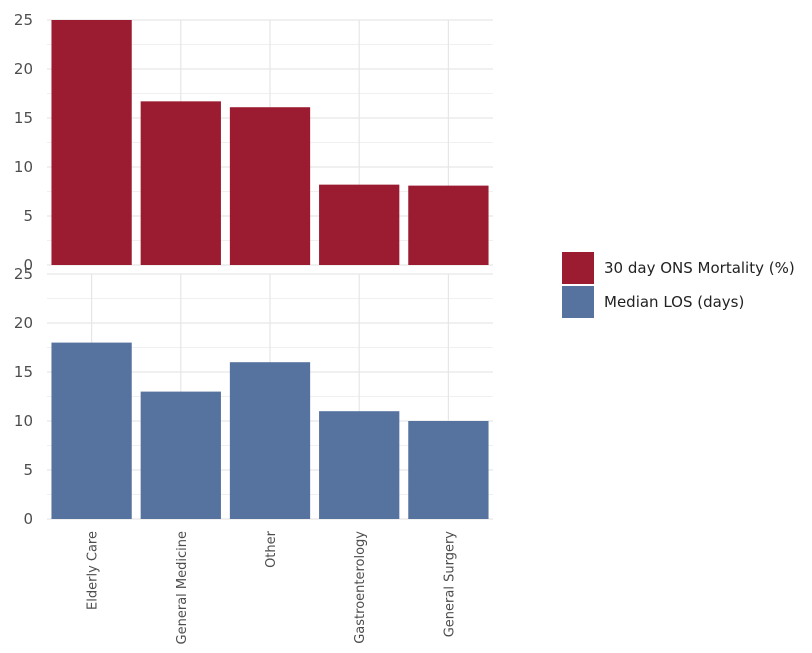  I want to click on x-tick-label: General Medicine, so click(182, 587).